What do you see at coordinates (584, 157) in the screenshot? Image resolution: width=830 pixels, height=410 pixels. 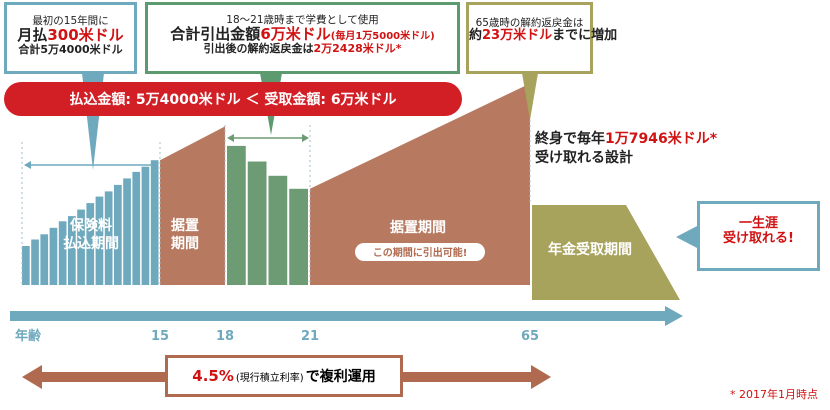 I see `lifetime-note-line2: 受け取れる設計` at bounding box center [584, 157].